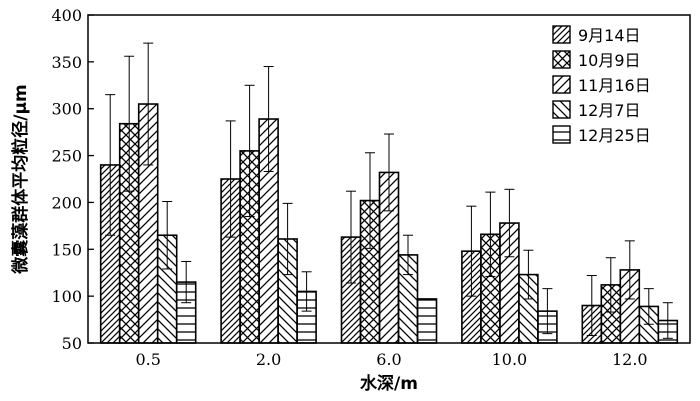 The width and height of the screenshot is (700, 401). I want to click on x-axis: 0.5 2.0 6.0 10.0 12.0, so click(391, 359).